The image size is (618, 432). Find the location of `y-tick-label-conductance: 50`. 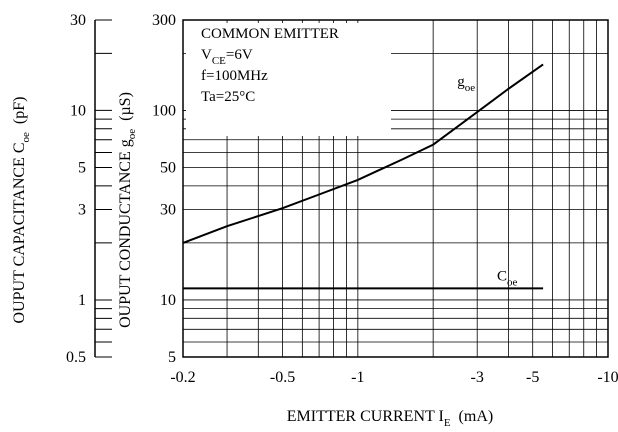

y-tick-label-conductance: 50 is located at coordinates (168, 167).